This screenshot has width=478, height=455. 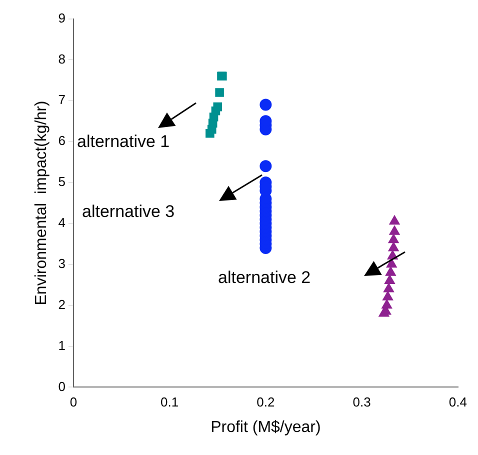 What do you see at coordinates (265, 427) in the screenshot?
I see `x-axis-title: Profit (M$/year)` at bounding box center [265, 427].